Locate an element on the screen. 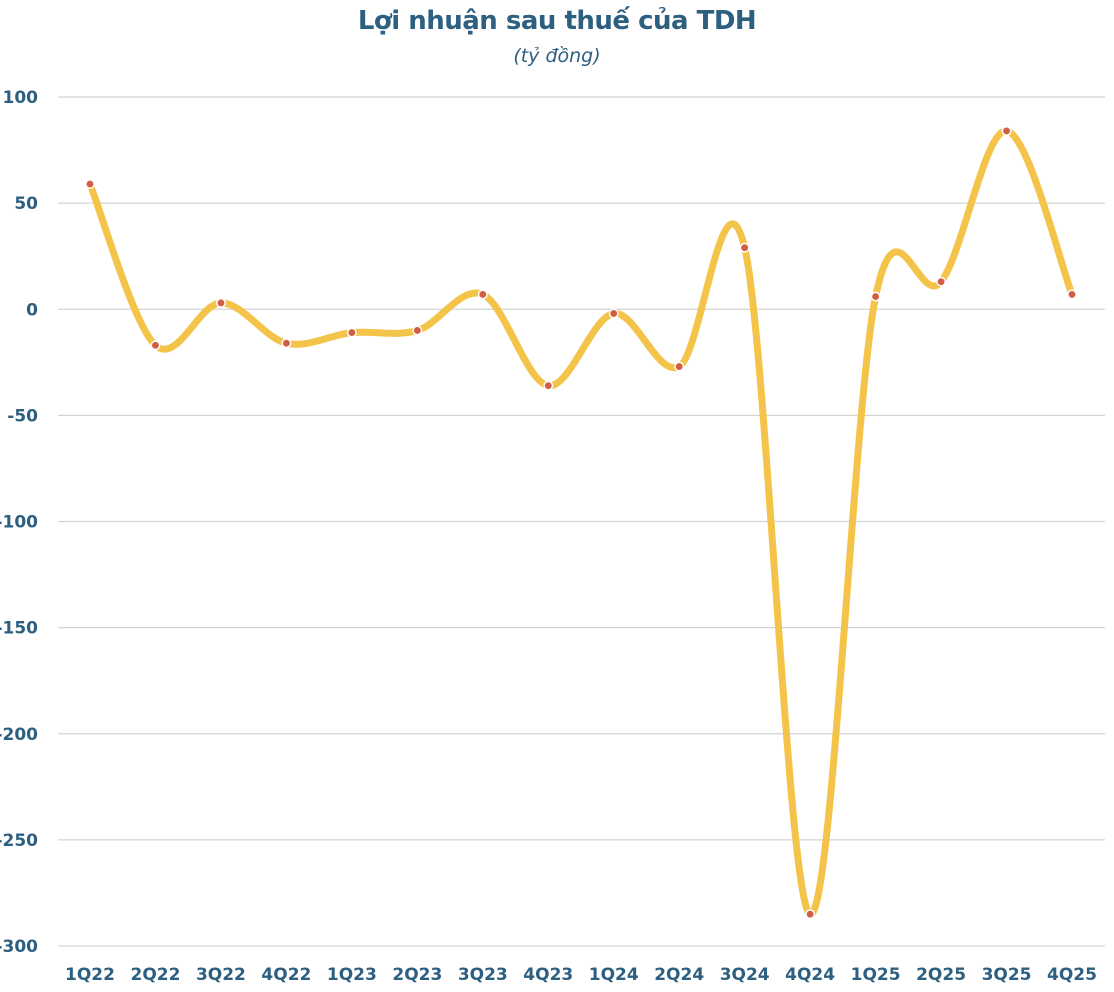 This screenshot has height=992, width=1114. x-tick-label: 4Q24 is located at coordinates (810, 975).